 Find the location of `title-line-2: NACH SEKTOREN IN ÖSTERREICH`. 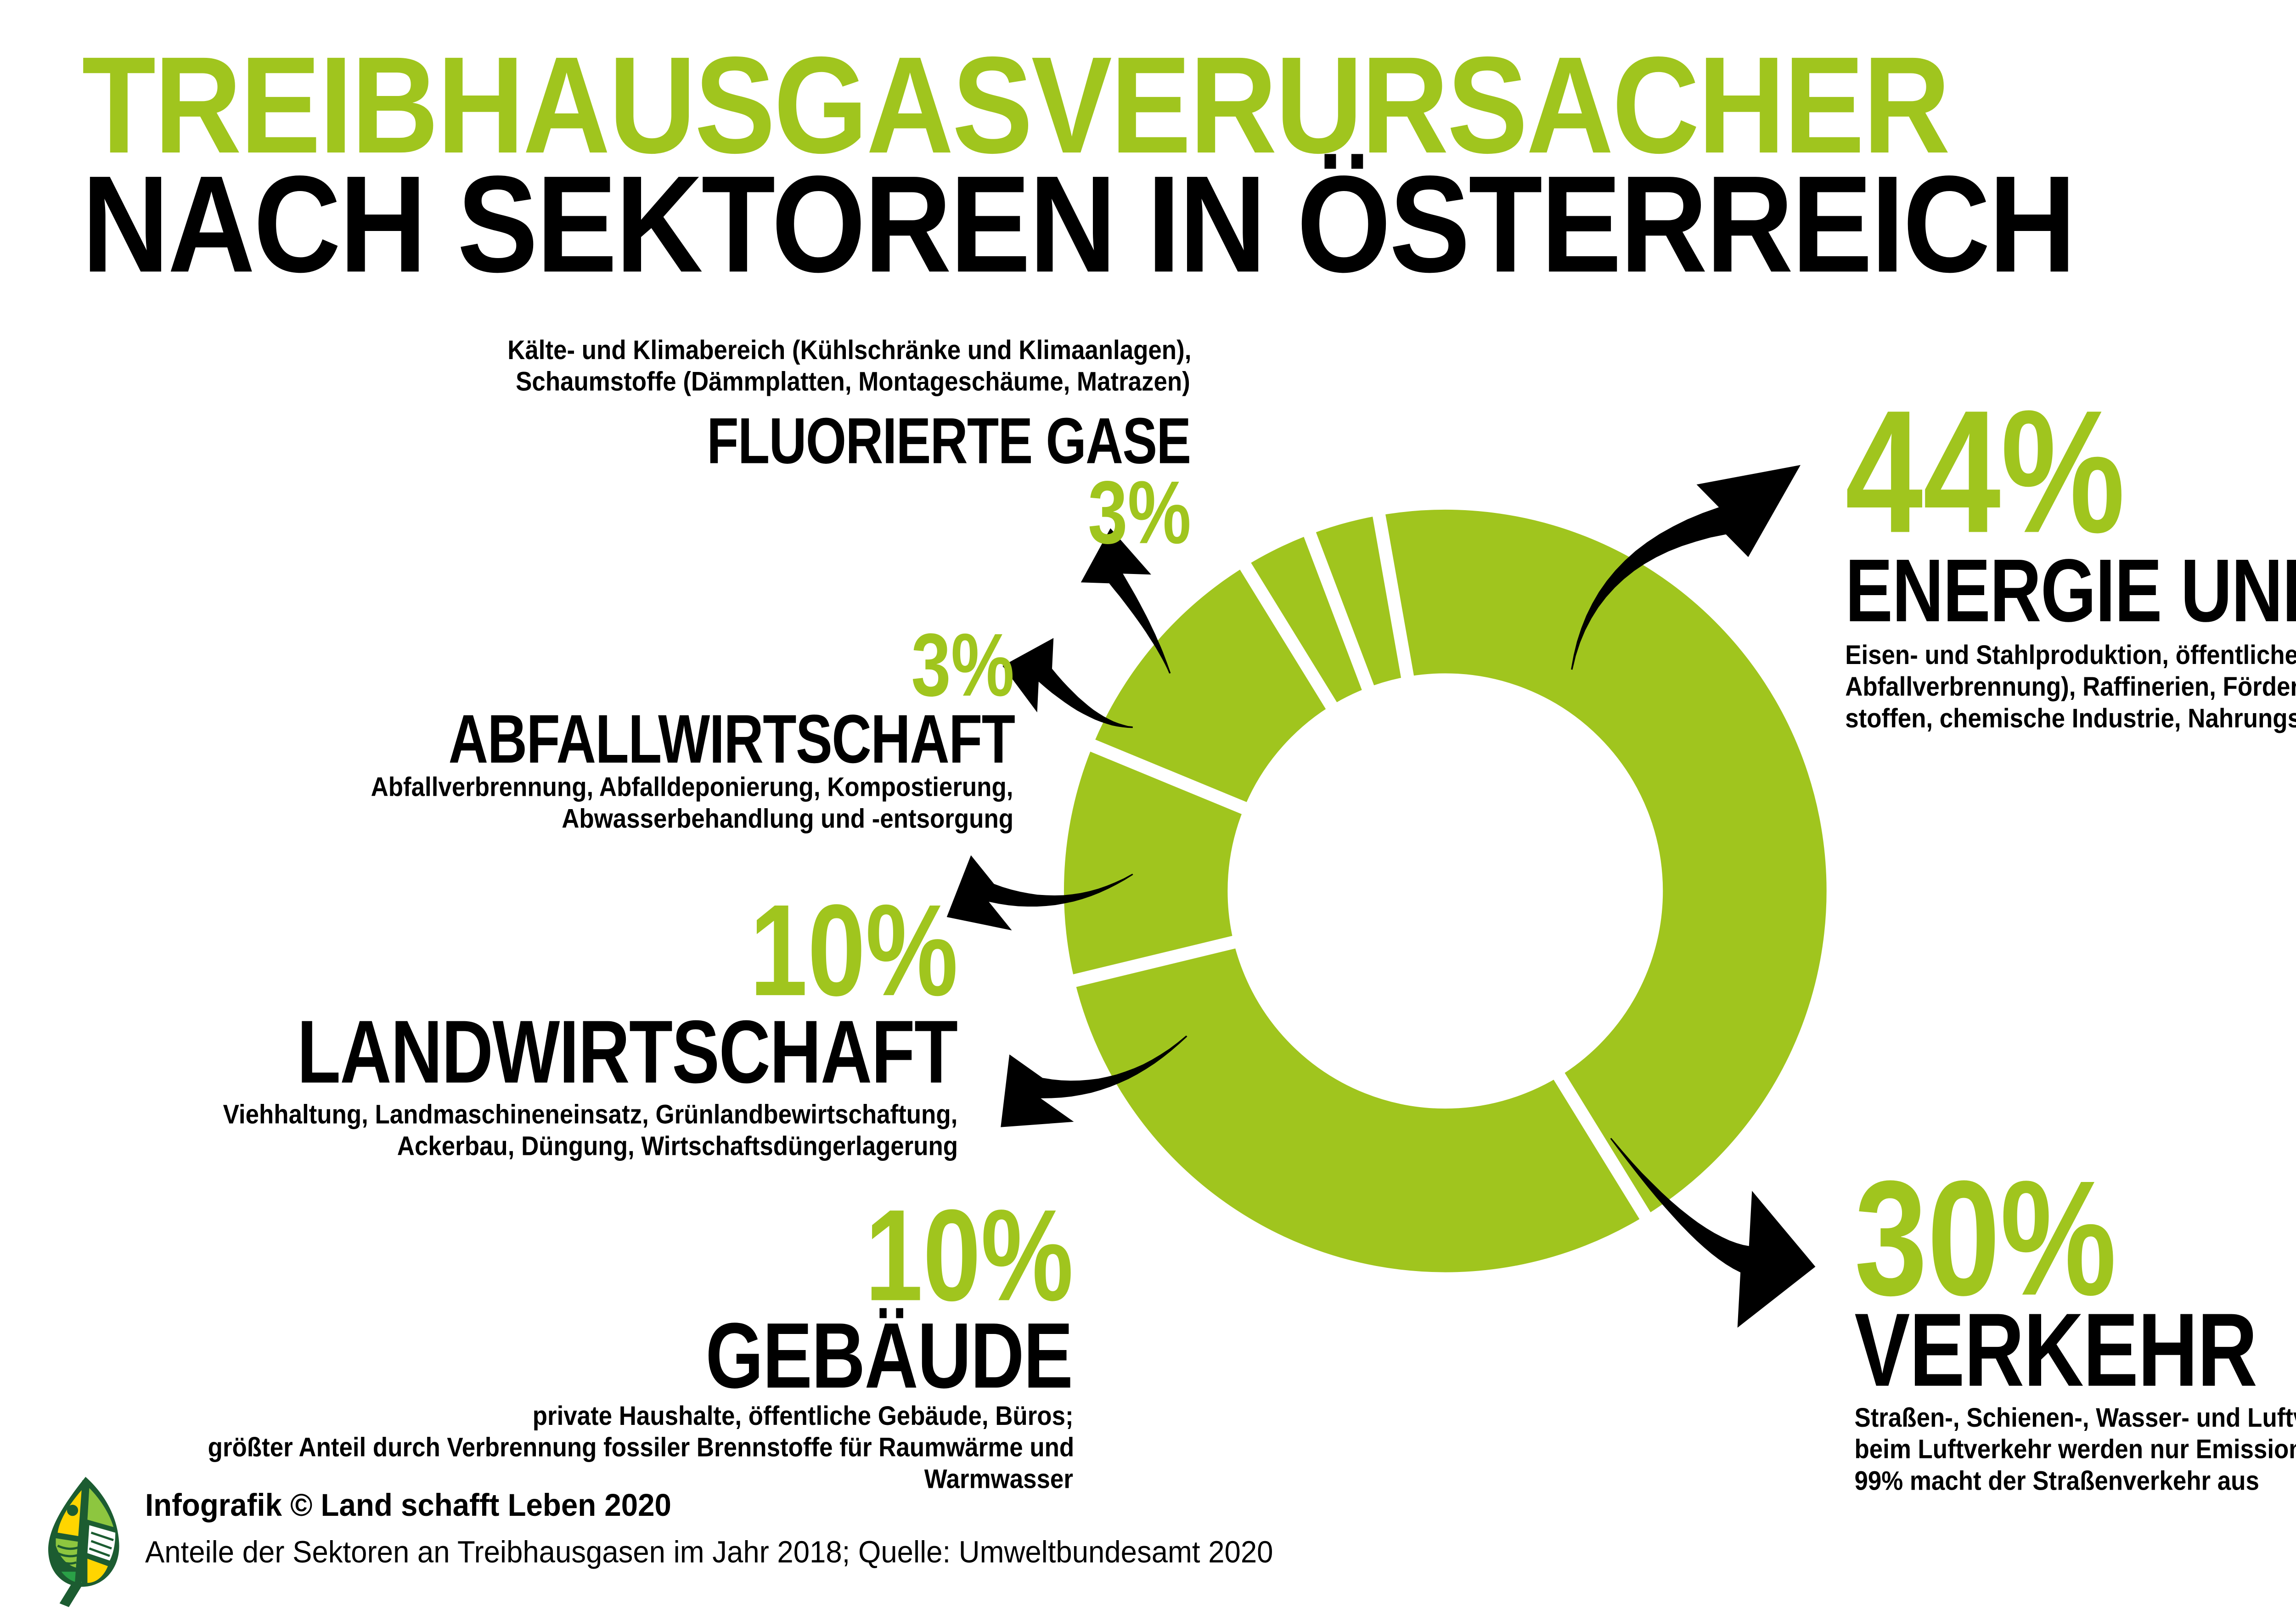

title-line-2: NACH SEKTOREN IN ÖSTERREICH is located at coordinates (1189, 224).